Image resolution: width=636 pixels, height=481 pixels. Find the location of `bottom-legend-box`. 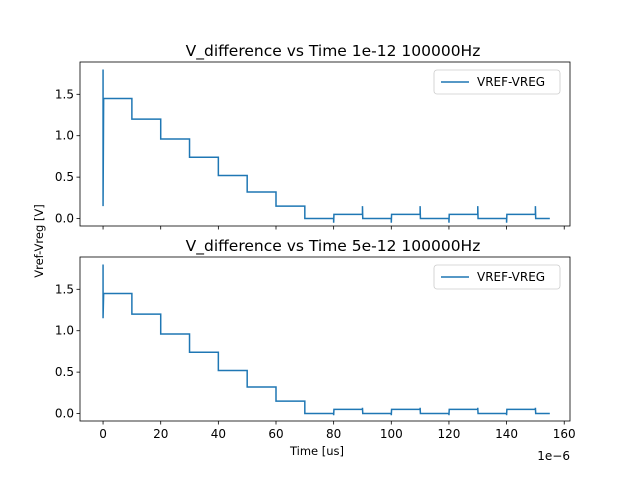

bottom-legend-box is located at coordinates (497, 277).